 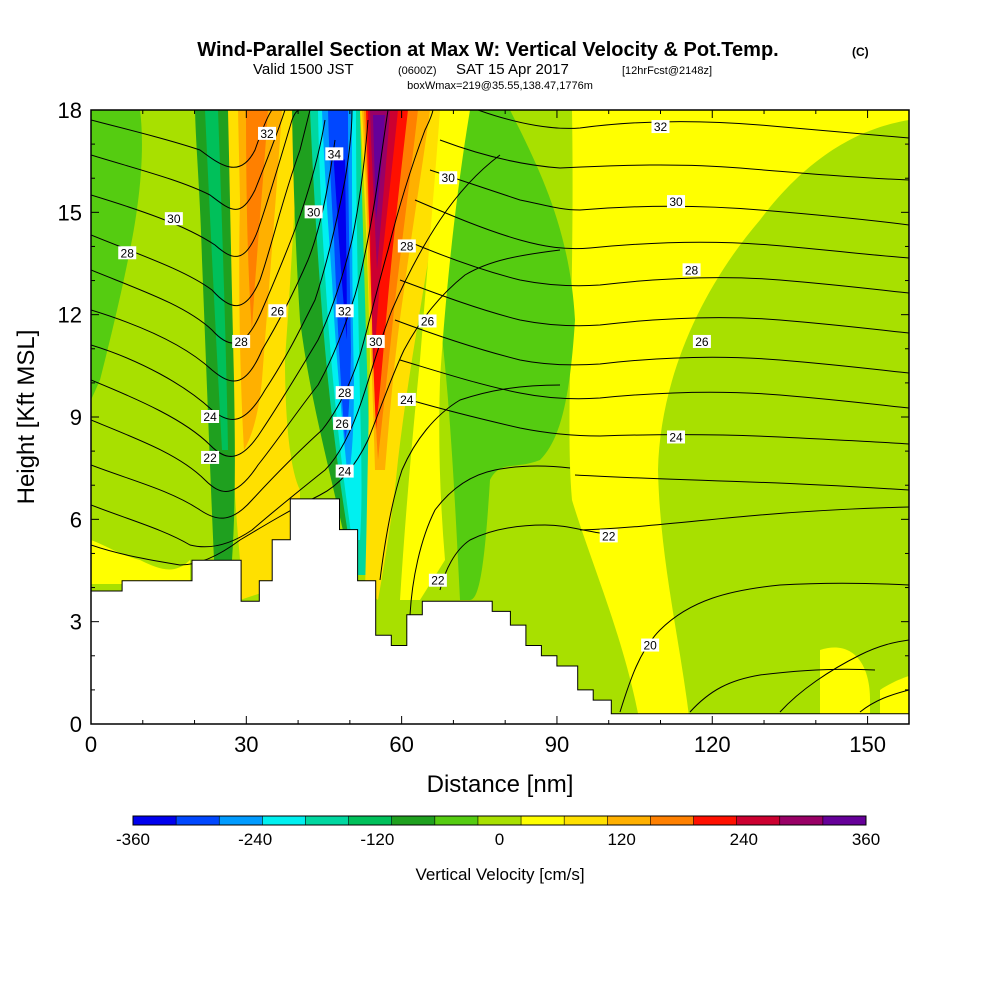 I want to click on valid-date: SAT 15 Apr 2017, so click(x=512, y=69).